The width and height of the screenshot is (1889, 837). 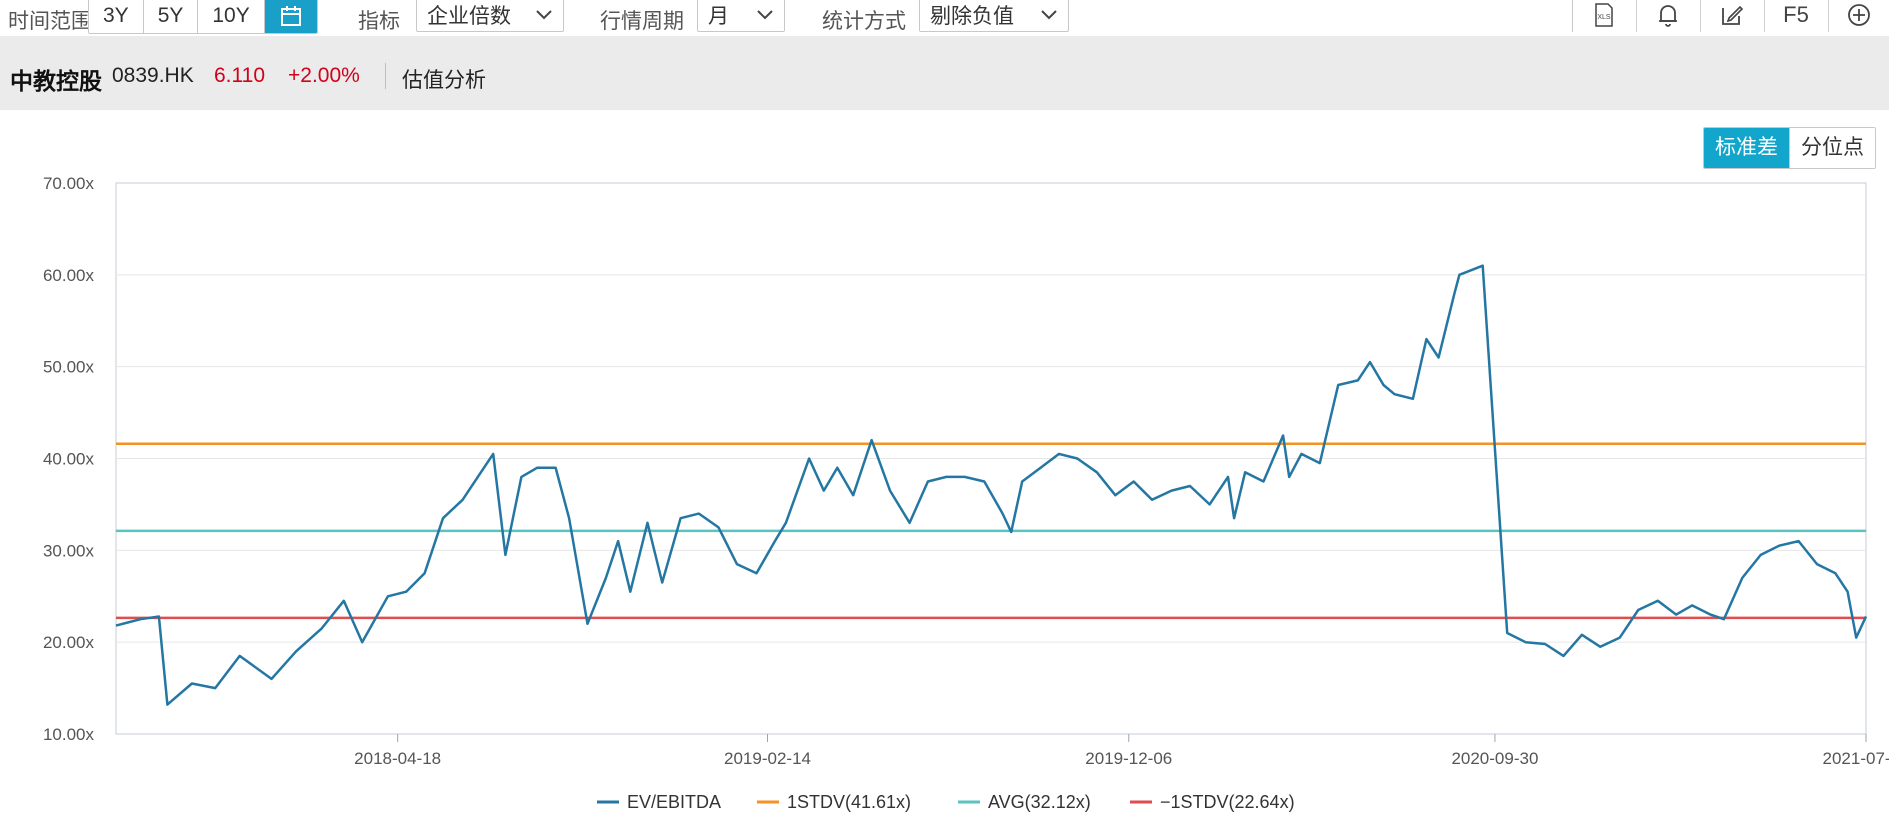 What do you see at coordinates (864, 21) in the screenshot?
I see `stat-label: 统计方式` at bounding box center [864, 21].